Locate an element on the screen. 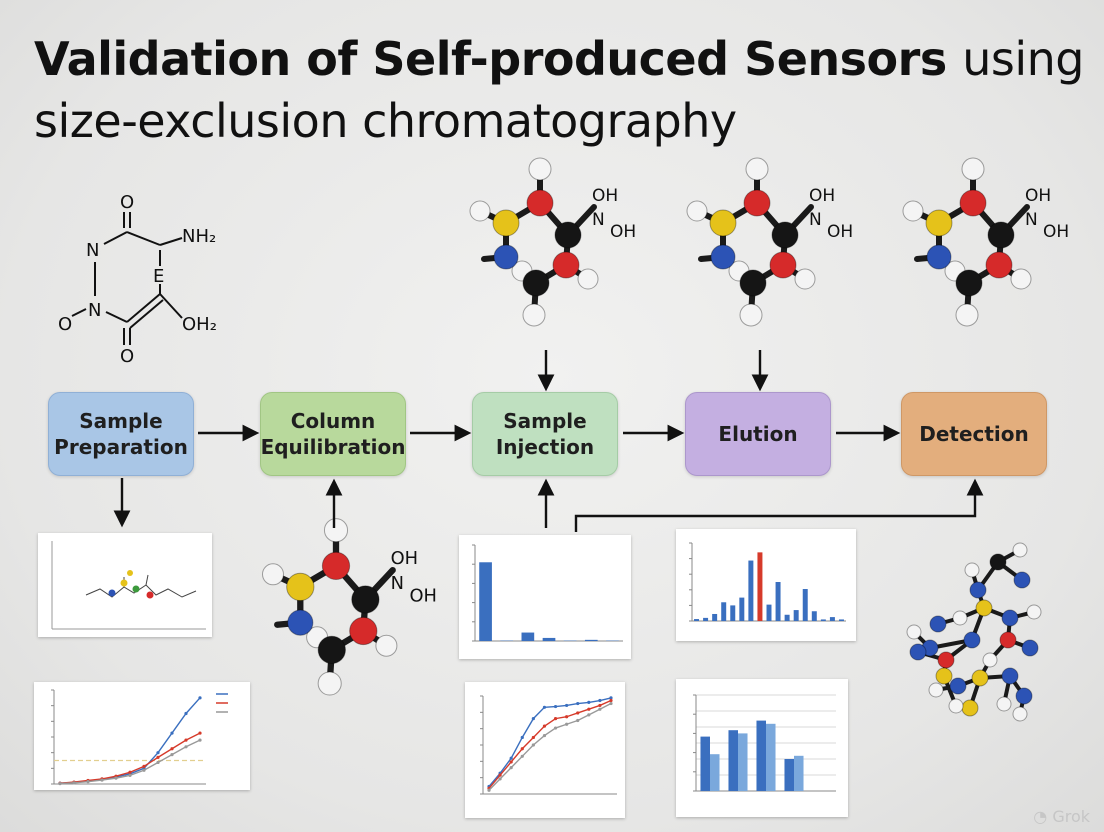 This screenshot has height=832, width=1104. step-sample-injection: Sample Injection is located at coordinates (545, 434).